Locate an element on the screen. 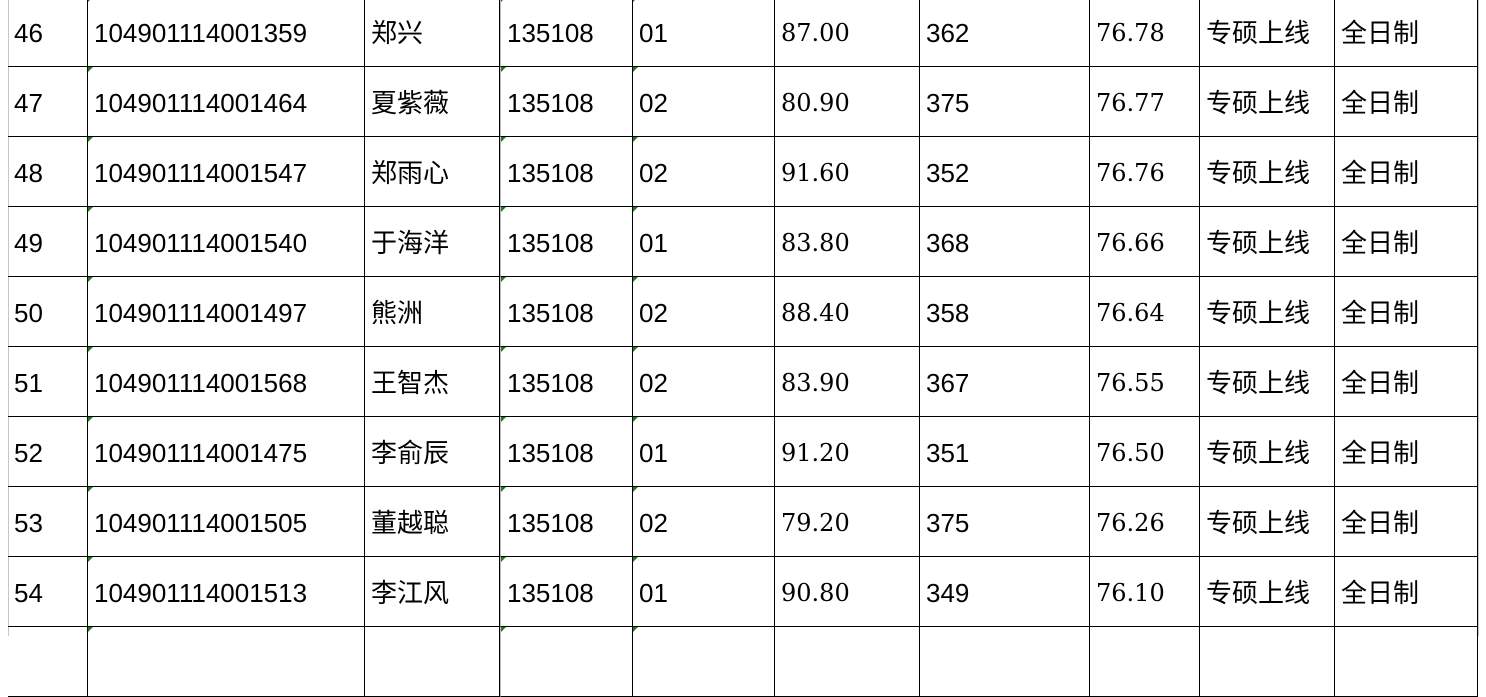  cell-s1: 91.20 is located at coordinates (847, 452).